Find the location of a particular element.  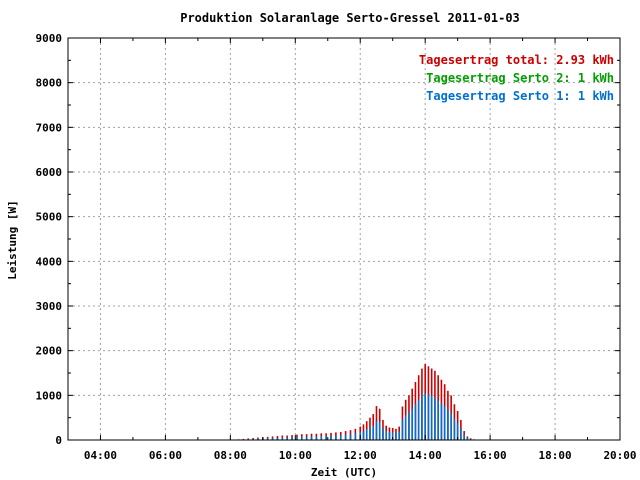

x-tick-label: 20:00 is located at coordinates (619, 455).